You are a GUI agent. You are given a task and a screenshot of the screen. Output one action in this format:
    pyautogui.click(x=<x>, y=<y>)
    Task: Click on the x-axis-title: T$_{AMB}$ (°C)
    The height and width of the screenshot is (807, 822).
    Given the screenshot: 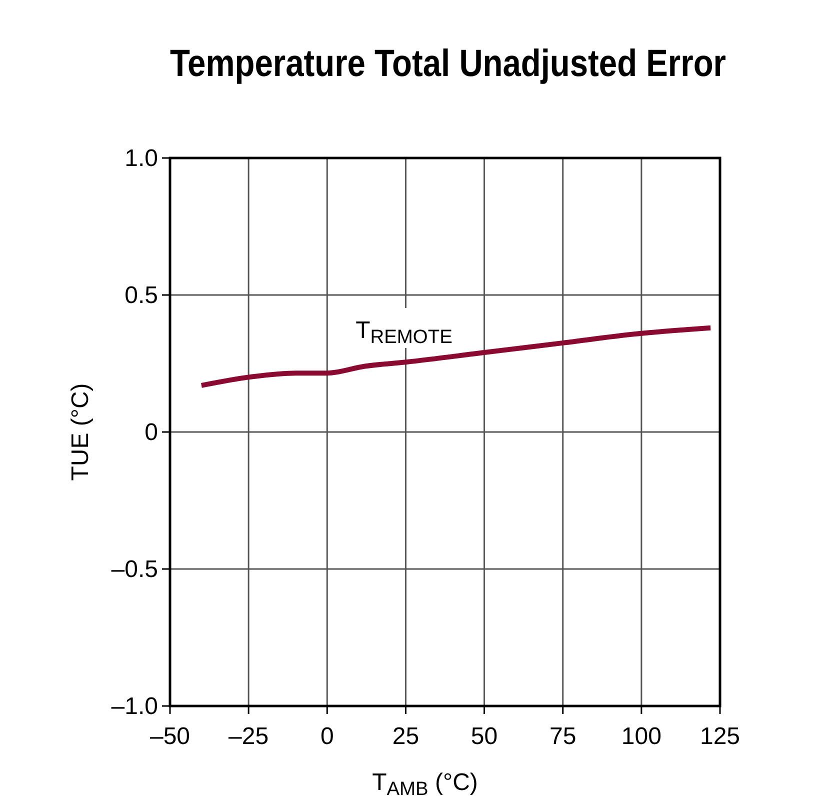 What is the action you would take?
    pyautogui.click(x=425, y=784)
    